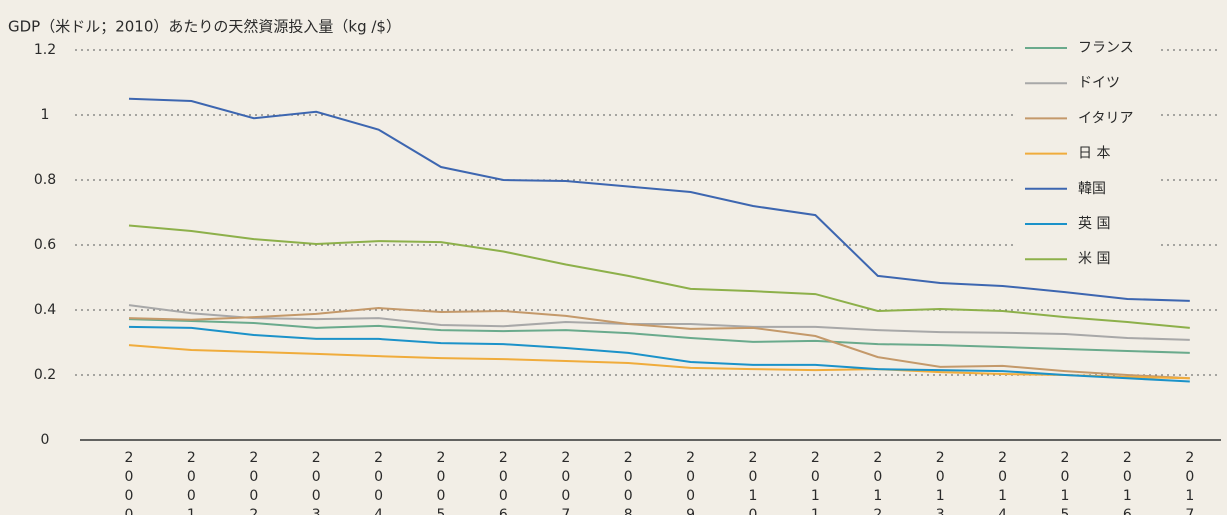 Image resolution: width=1227 pixels, height=515 pixels. What do you see at coordinates (254, 482) in the screenshot?
I see `x-tick-label: 2002` at bounding box center [254, 482].